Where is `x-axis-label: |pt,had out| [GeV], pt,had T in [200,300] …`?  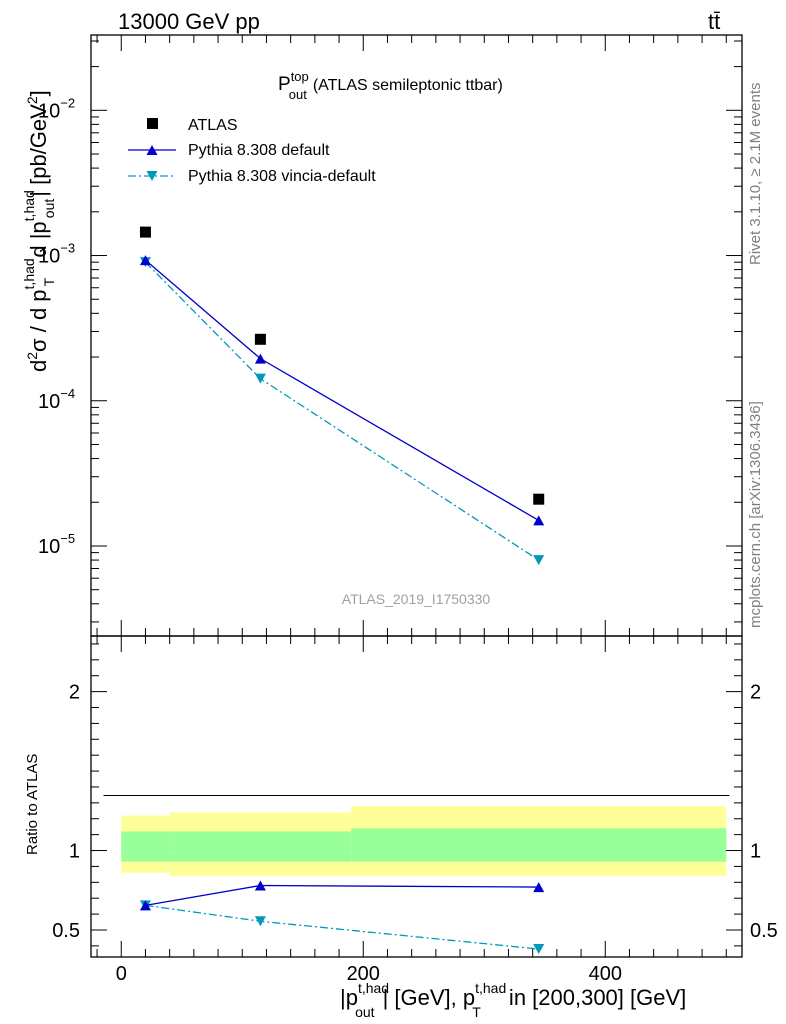
x-axis-label: |pt,had out| [GeV], pt,had T in [200,300] … is located at coordinates (513, 1000).